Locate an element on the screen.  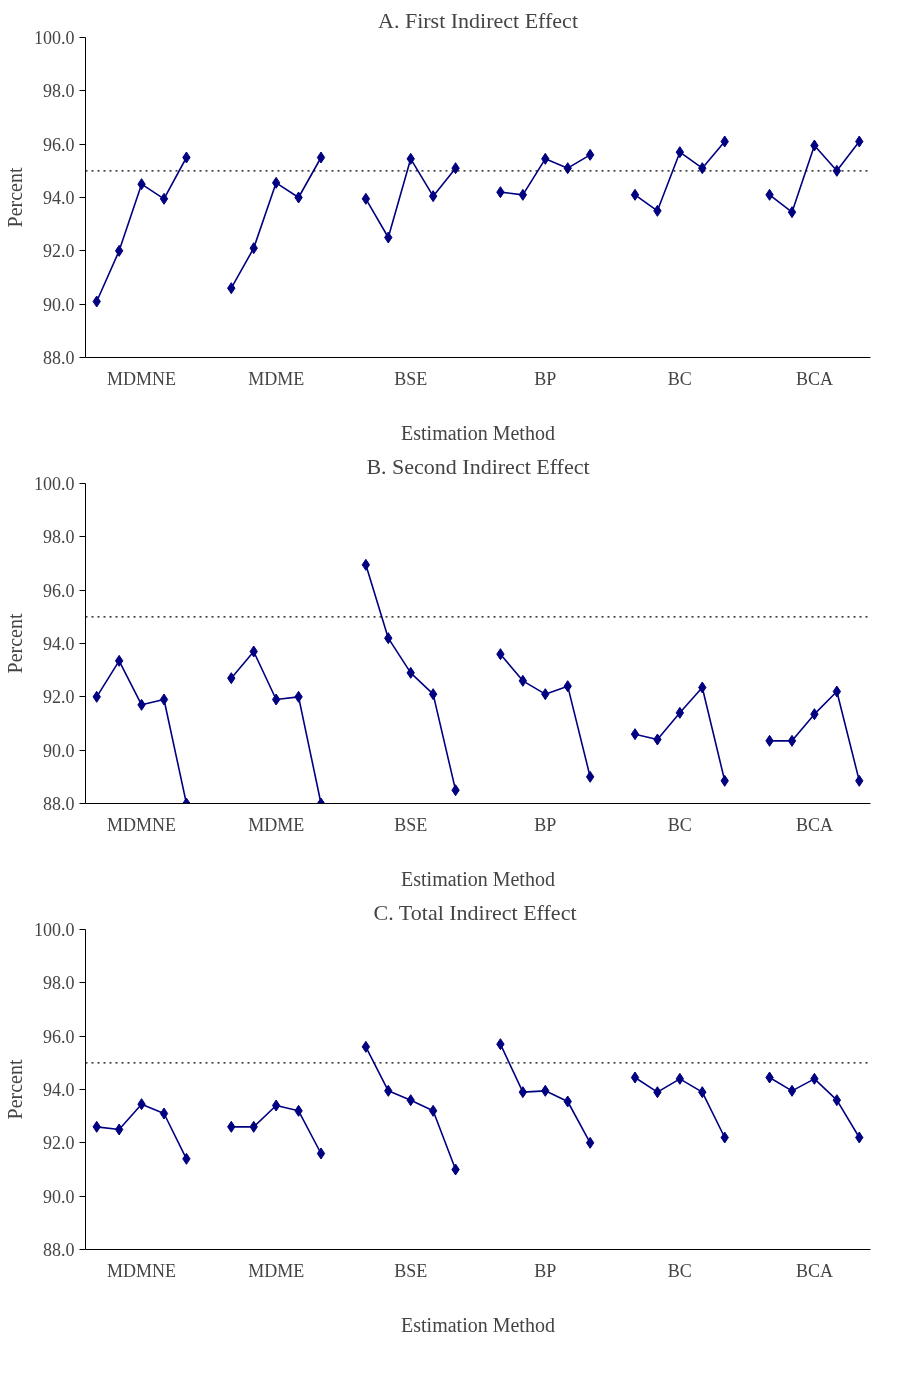
chart-title: B. Second Indirect Effect is located at coordinates (478, 466).